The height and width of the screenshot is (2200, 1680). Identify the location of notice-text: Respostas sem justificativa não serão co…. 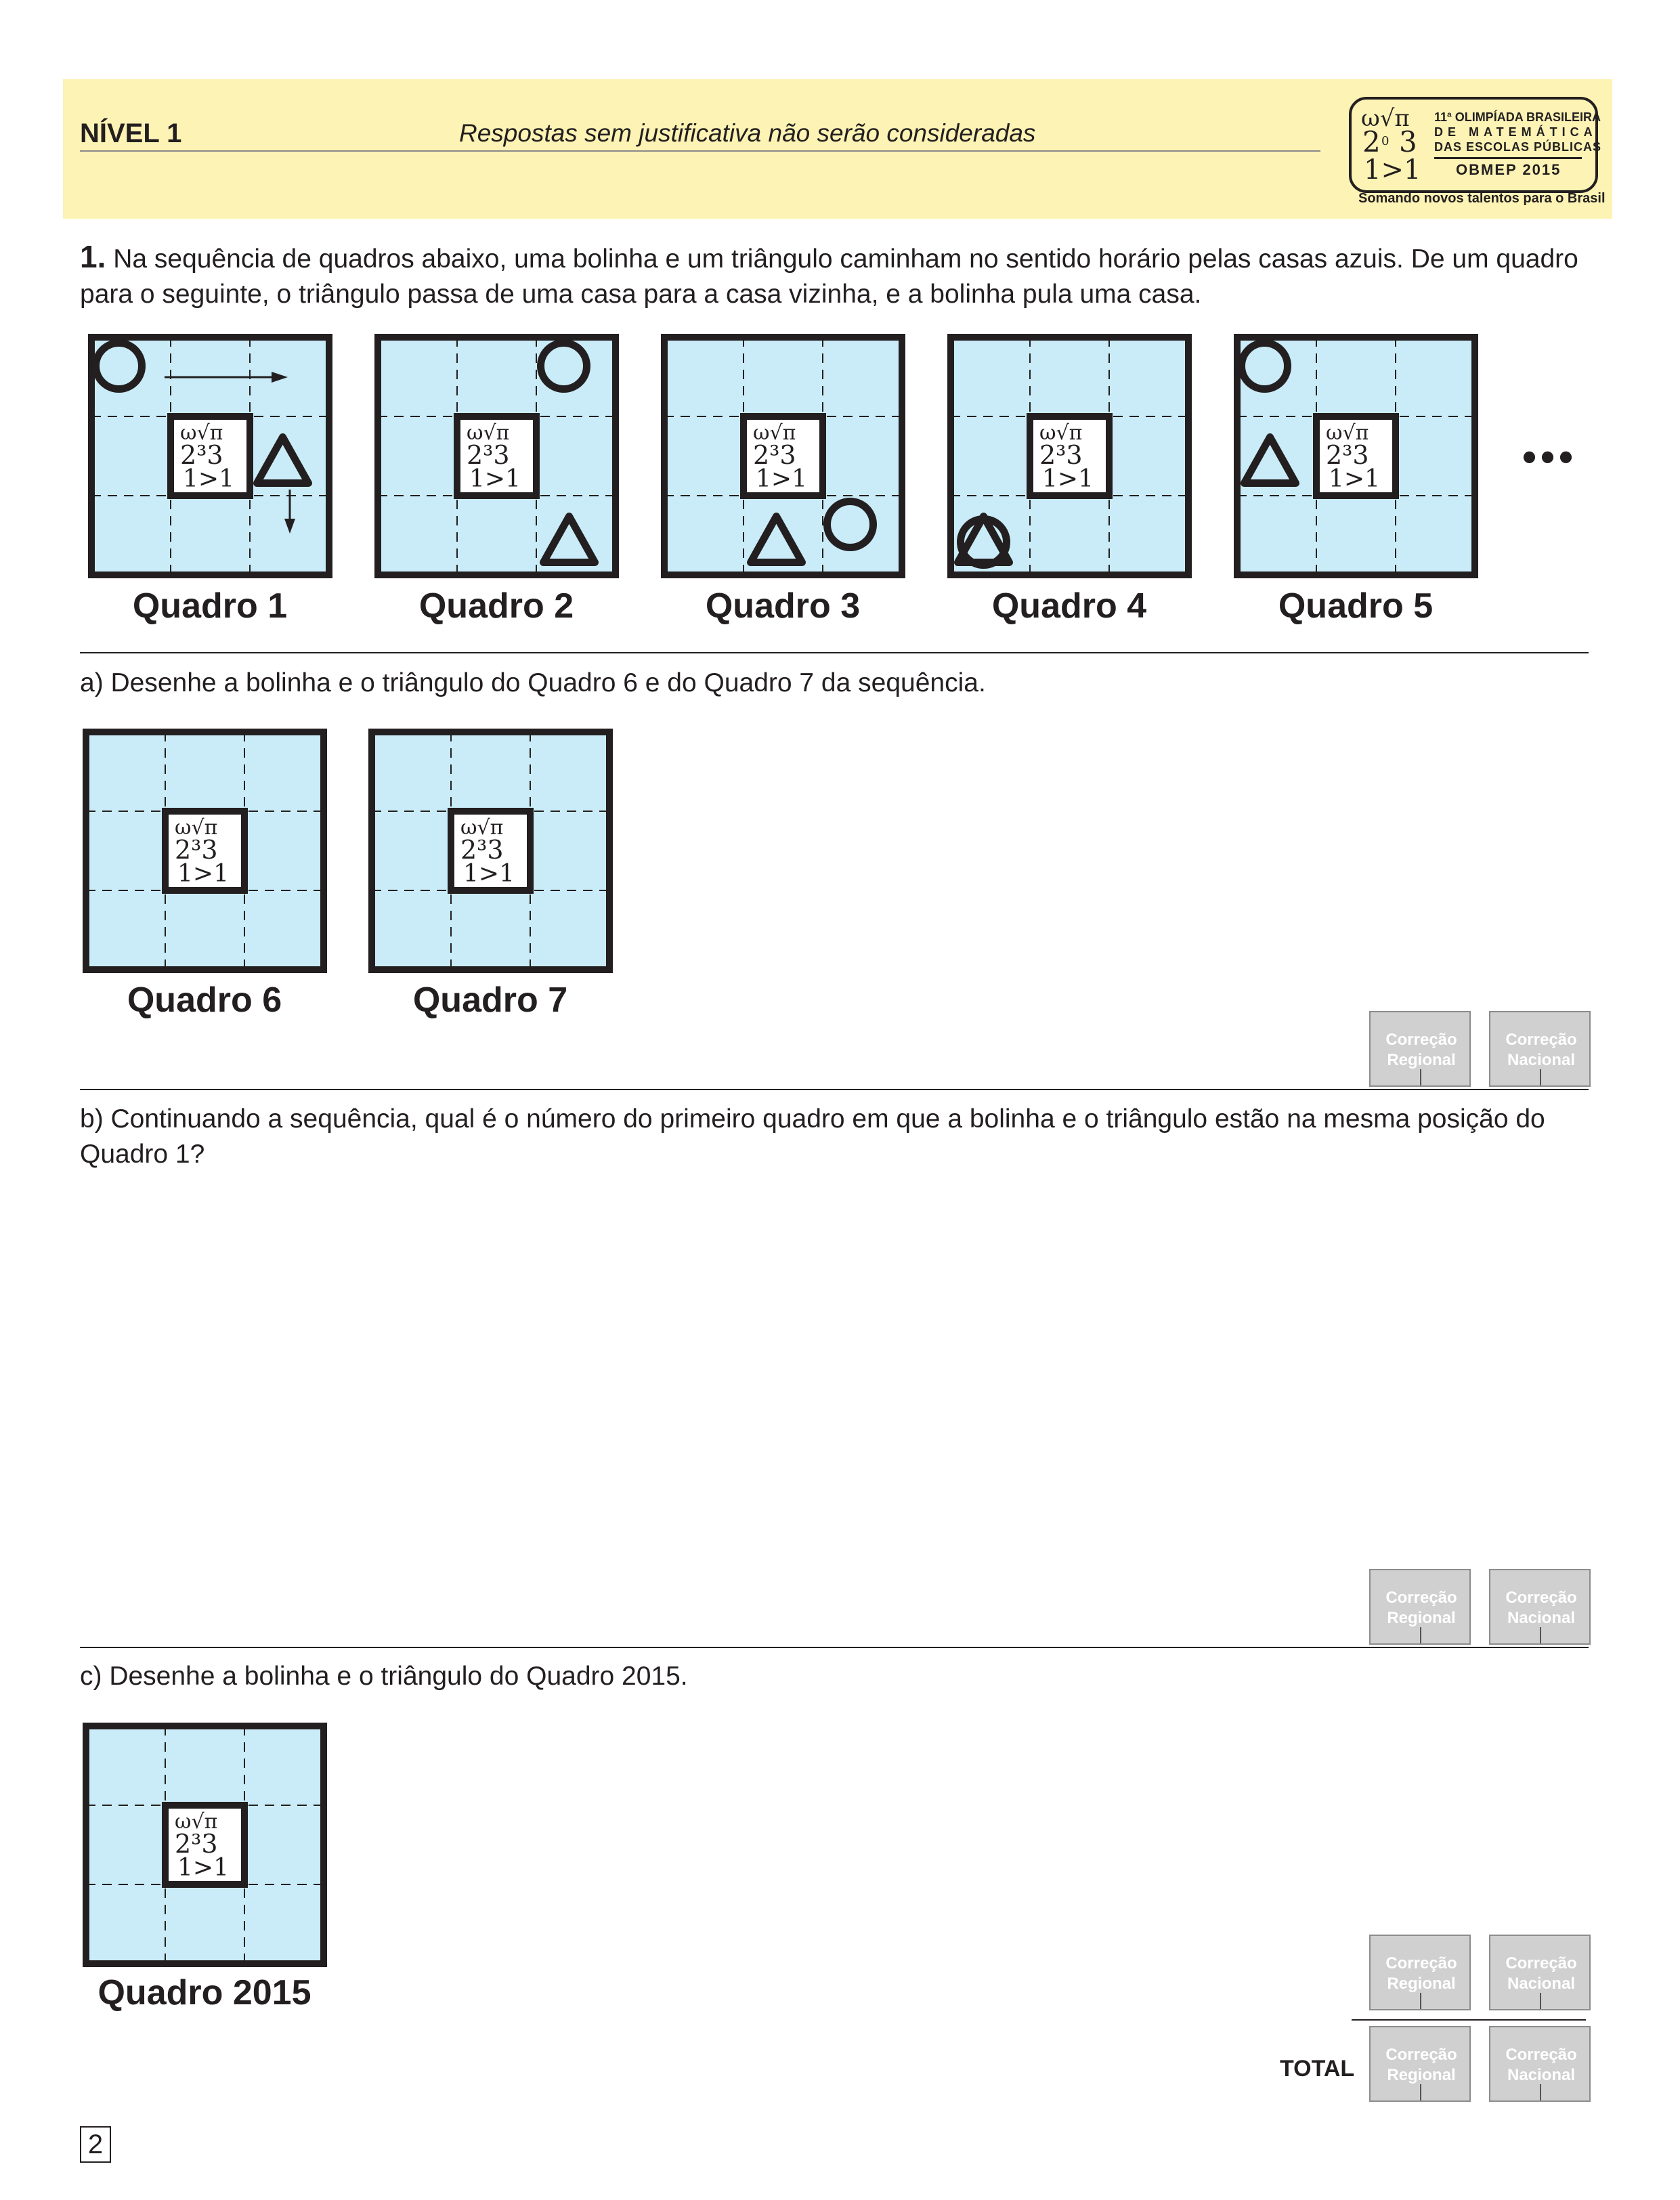
(747, 133).